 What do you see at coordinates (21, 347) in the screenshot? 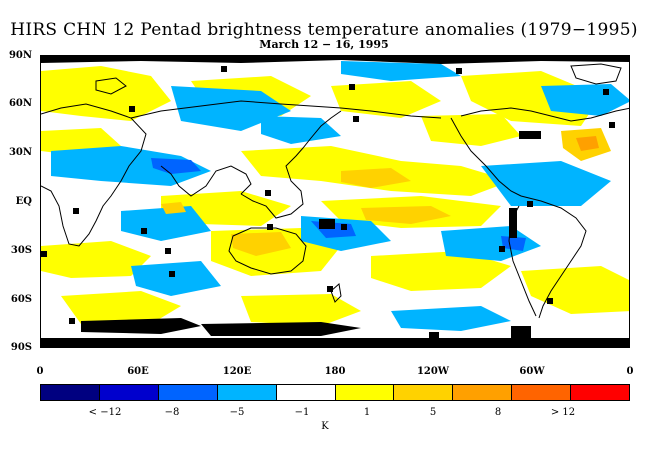
I see `lat-label-90s: 90S` at bounding box center [21, 347].